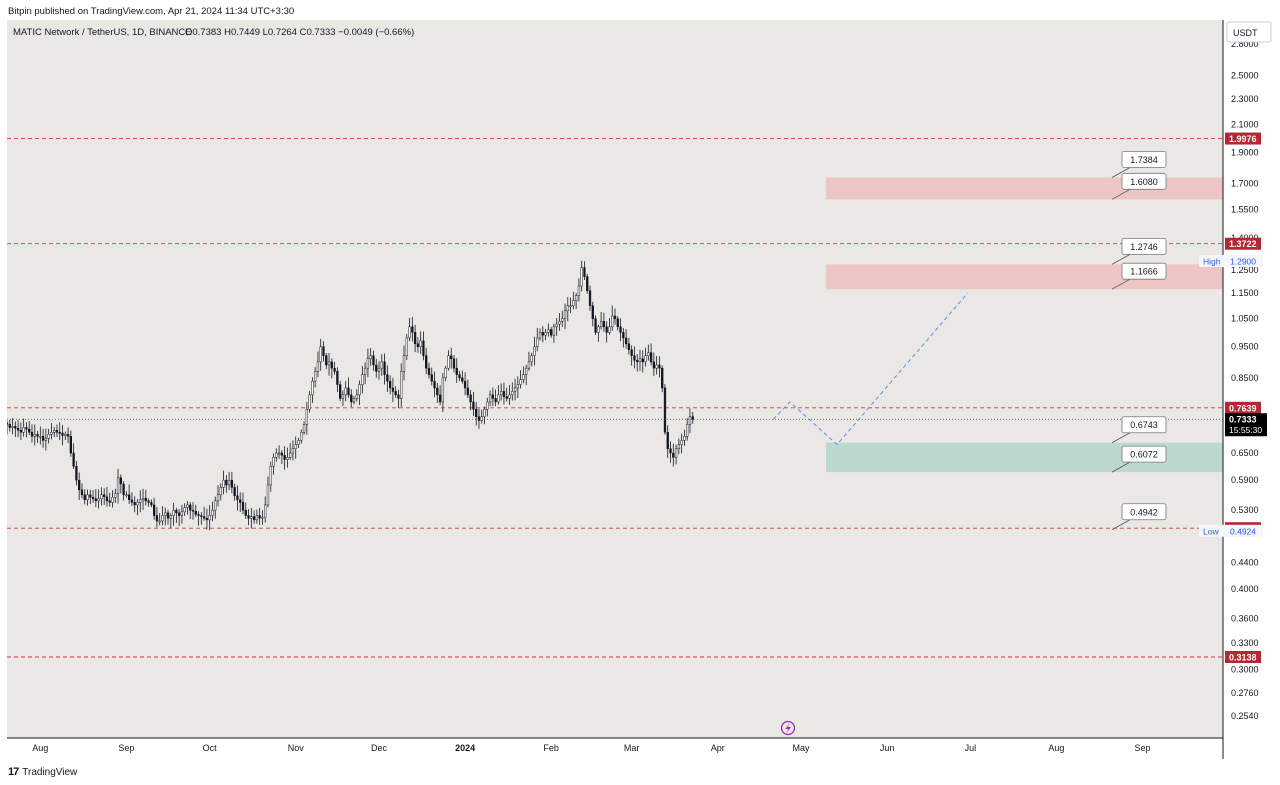 The width and height of the screenshot is (1280, 785). What do you see at coordinates (210, 748) in the screenshot?
I see `x-tick-label-2: Oct` at bounding box center [210, 748].